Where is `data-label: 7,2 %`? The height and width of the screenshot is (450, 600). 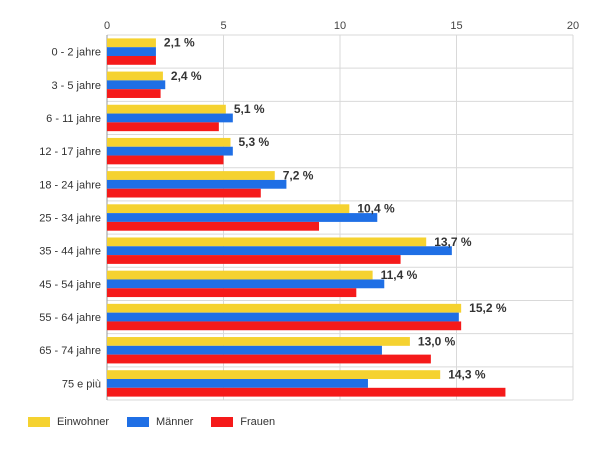
data-label: 7,2 % is located at coordinates (298, 175).